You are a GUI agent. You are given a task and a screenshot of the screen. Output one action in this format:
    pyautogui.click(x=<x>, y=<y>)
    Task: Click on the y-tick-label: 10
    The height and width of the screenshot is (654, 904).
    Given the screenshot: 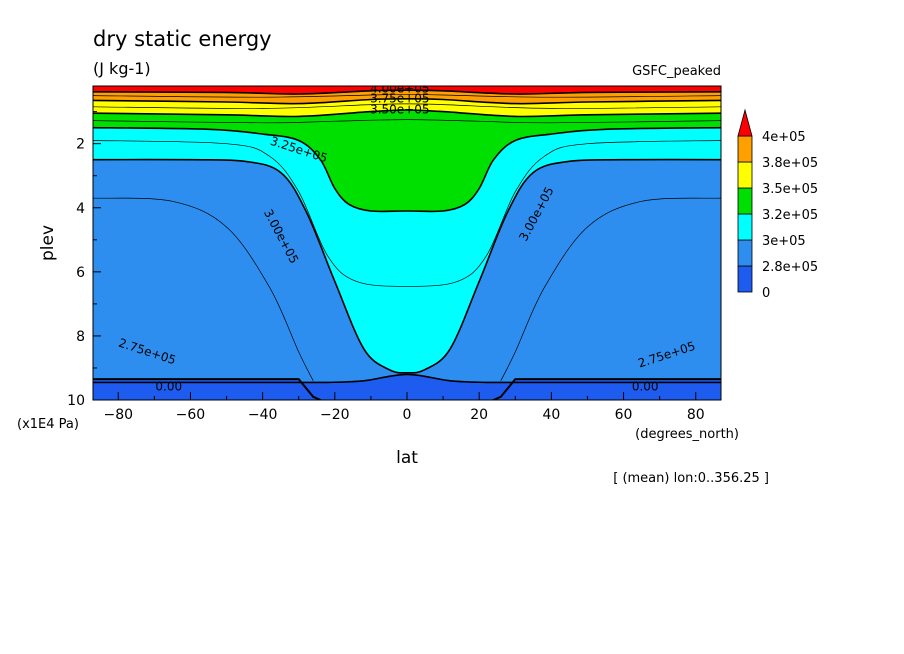 What is the action you would take?
    pyautogui.click(x=76, y=401)
    